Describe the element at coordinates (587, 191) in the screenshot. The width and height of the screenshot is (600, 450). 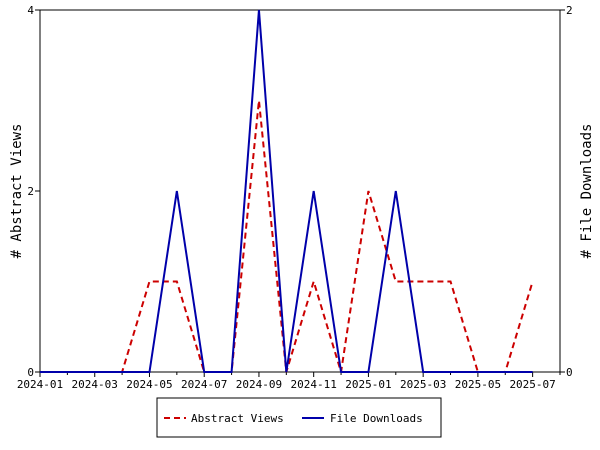
I see `right-axis-title: # File Downloads` at that location.